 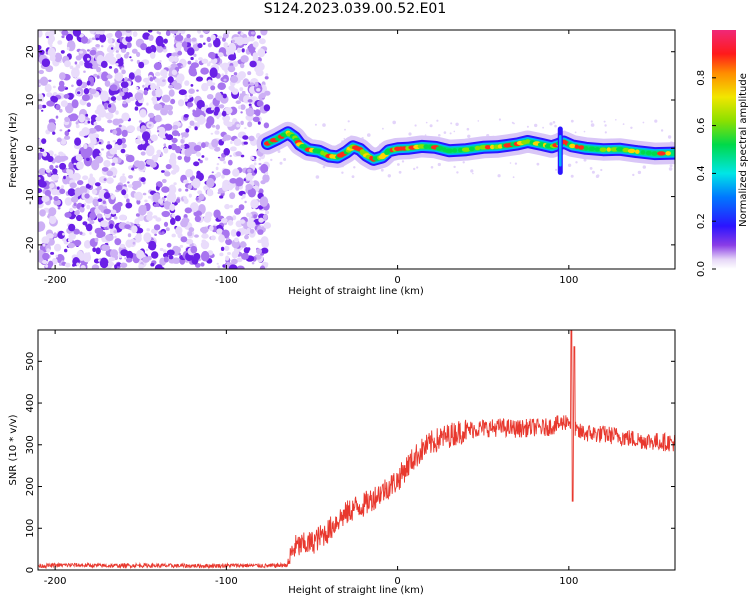 I want to click on colorbar-tick-label: 0.0, so click(x=701, y=269).